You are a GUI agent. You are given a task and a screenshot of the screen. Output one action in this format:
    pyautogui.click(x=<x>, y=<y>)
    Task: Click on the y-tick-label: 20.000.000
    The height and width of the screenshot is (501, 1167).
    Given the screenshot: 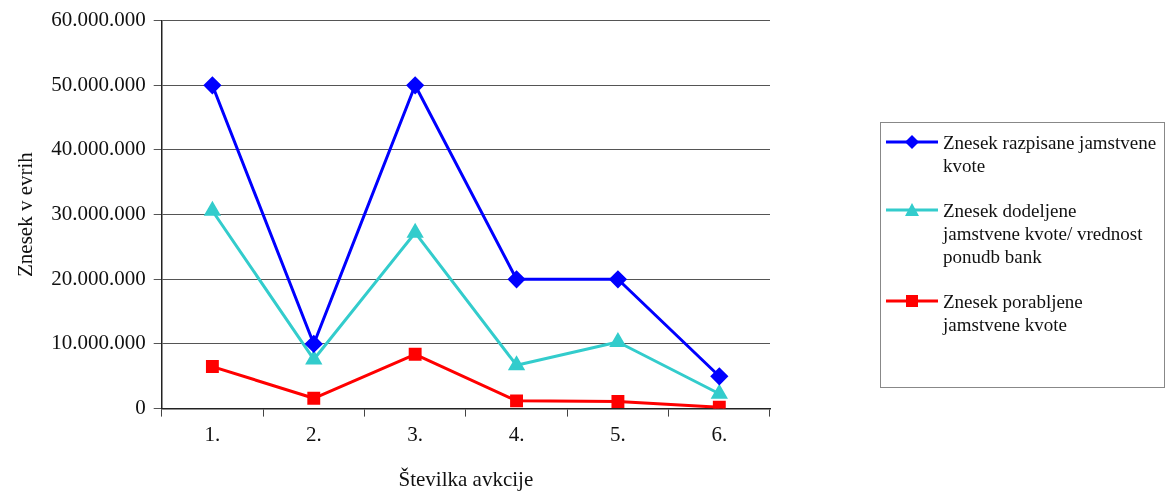 What is the action you would take?
    pyautogui.click(x=98, y=277)
    